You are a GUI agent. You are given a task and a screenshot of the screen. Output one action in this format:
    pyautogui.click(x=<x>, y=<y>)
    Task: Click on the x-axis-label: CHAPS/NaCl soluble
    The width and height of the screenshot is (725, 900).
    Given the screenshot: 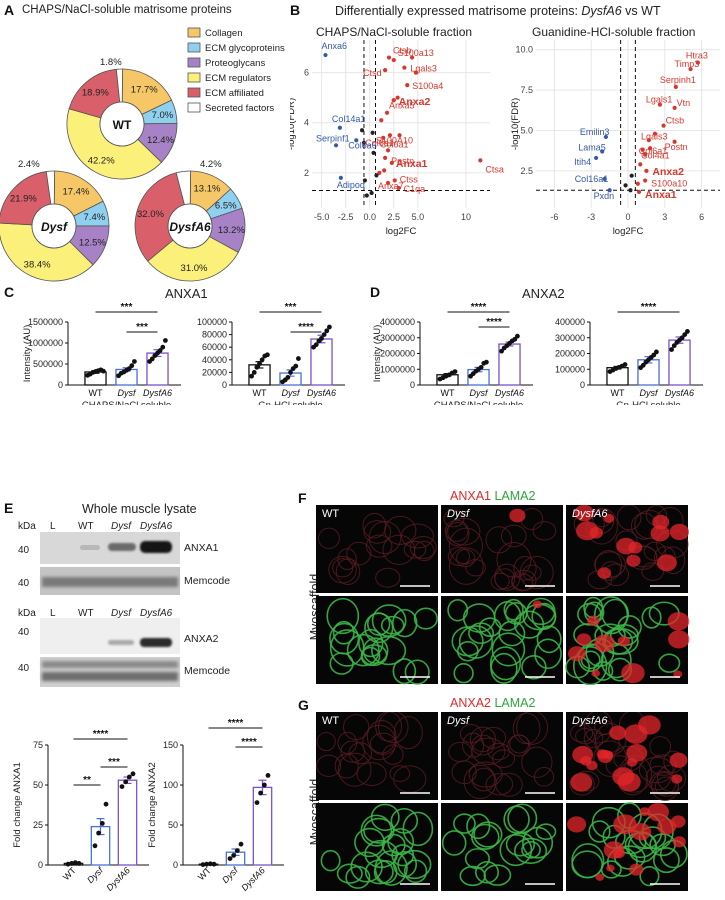 What is the action you would take?
    pyautogui.click(x=126, y=402)
    